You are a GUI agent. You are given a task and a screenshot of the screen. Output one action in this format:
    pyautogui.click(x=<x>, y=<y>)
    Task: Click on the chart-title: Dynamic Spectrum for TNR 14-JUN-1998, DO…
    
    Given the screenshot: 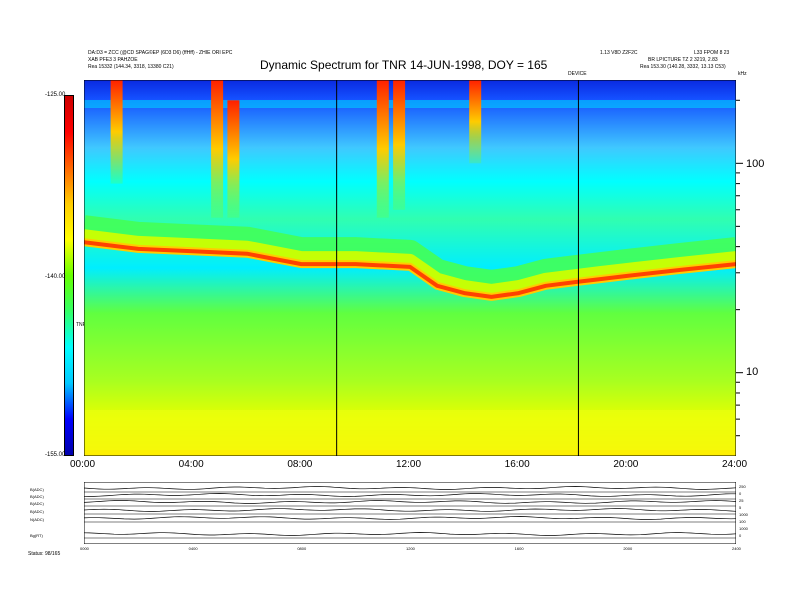 What is the action you would take?
    pyautogui.click(x=404, y=65)
    